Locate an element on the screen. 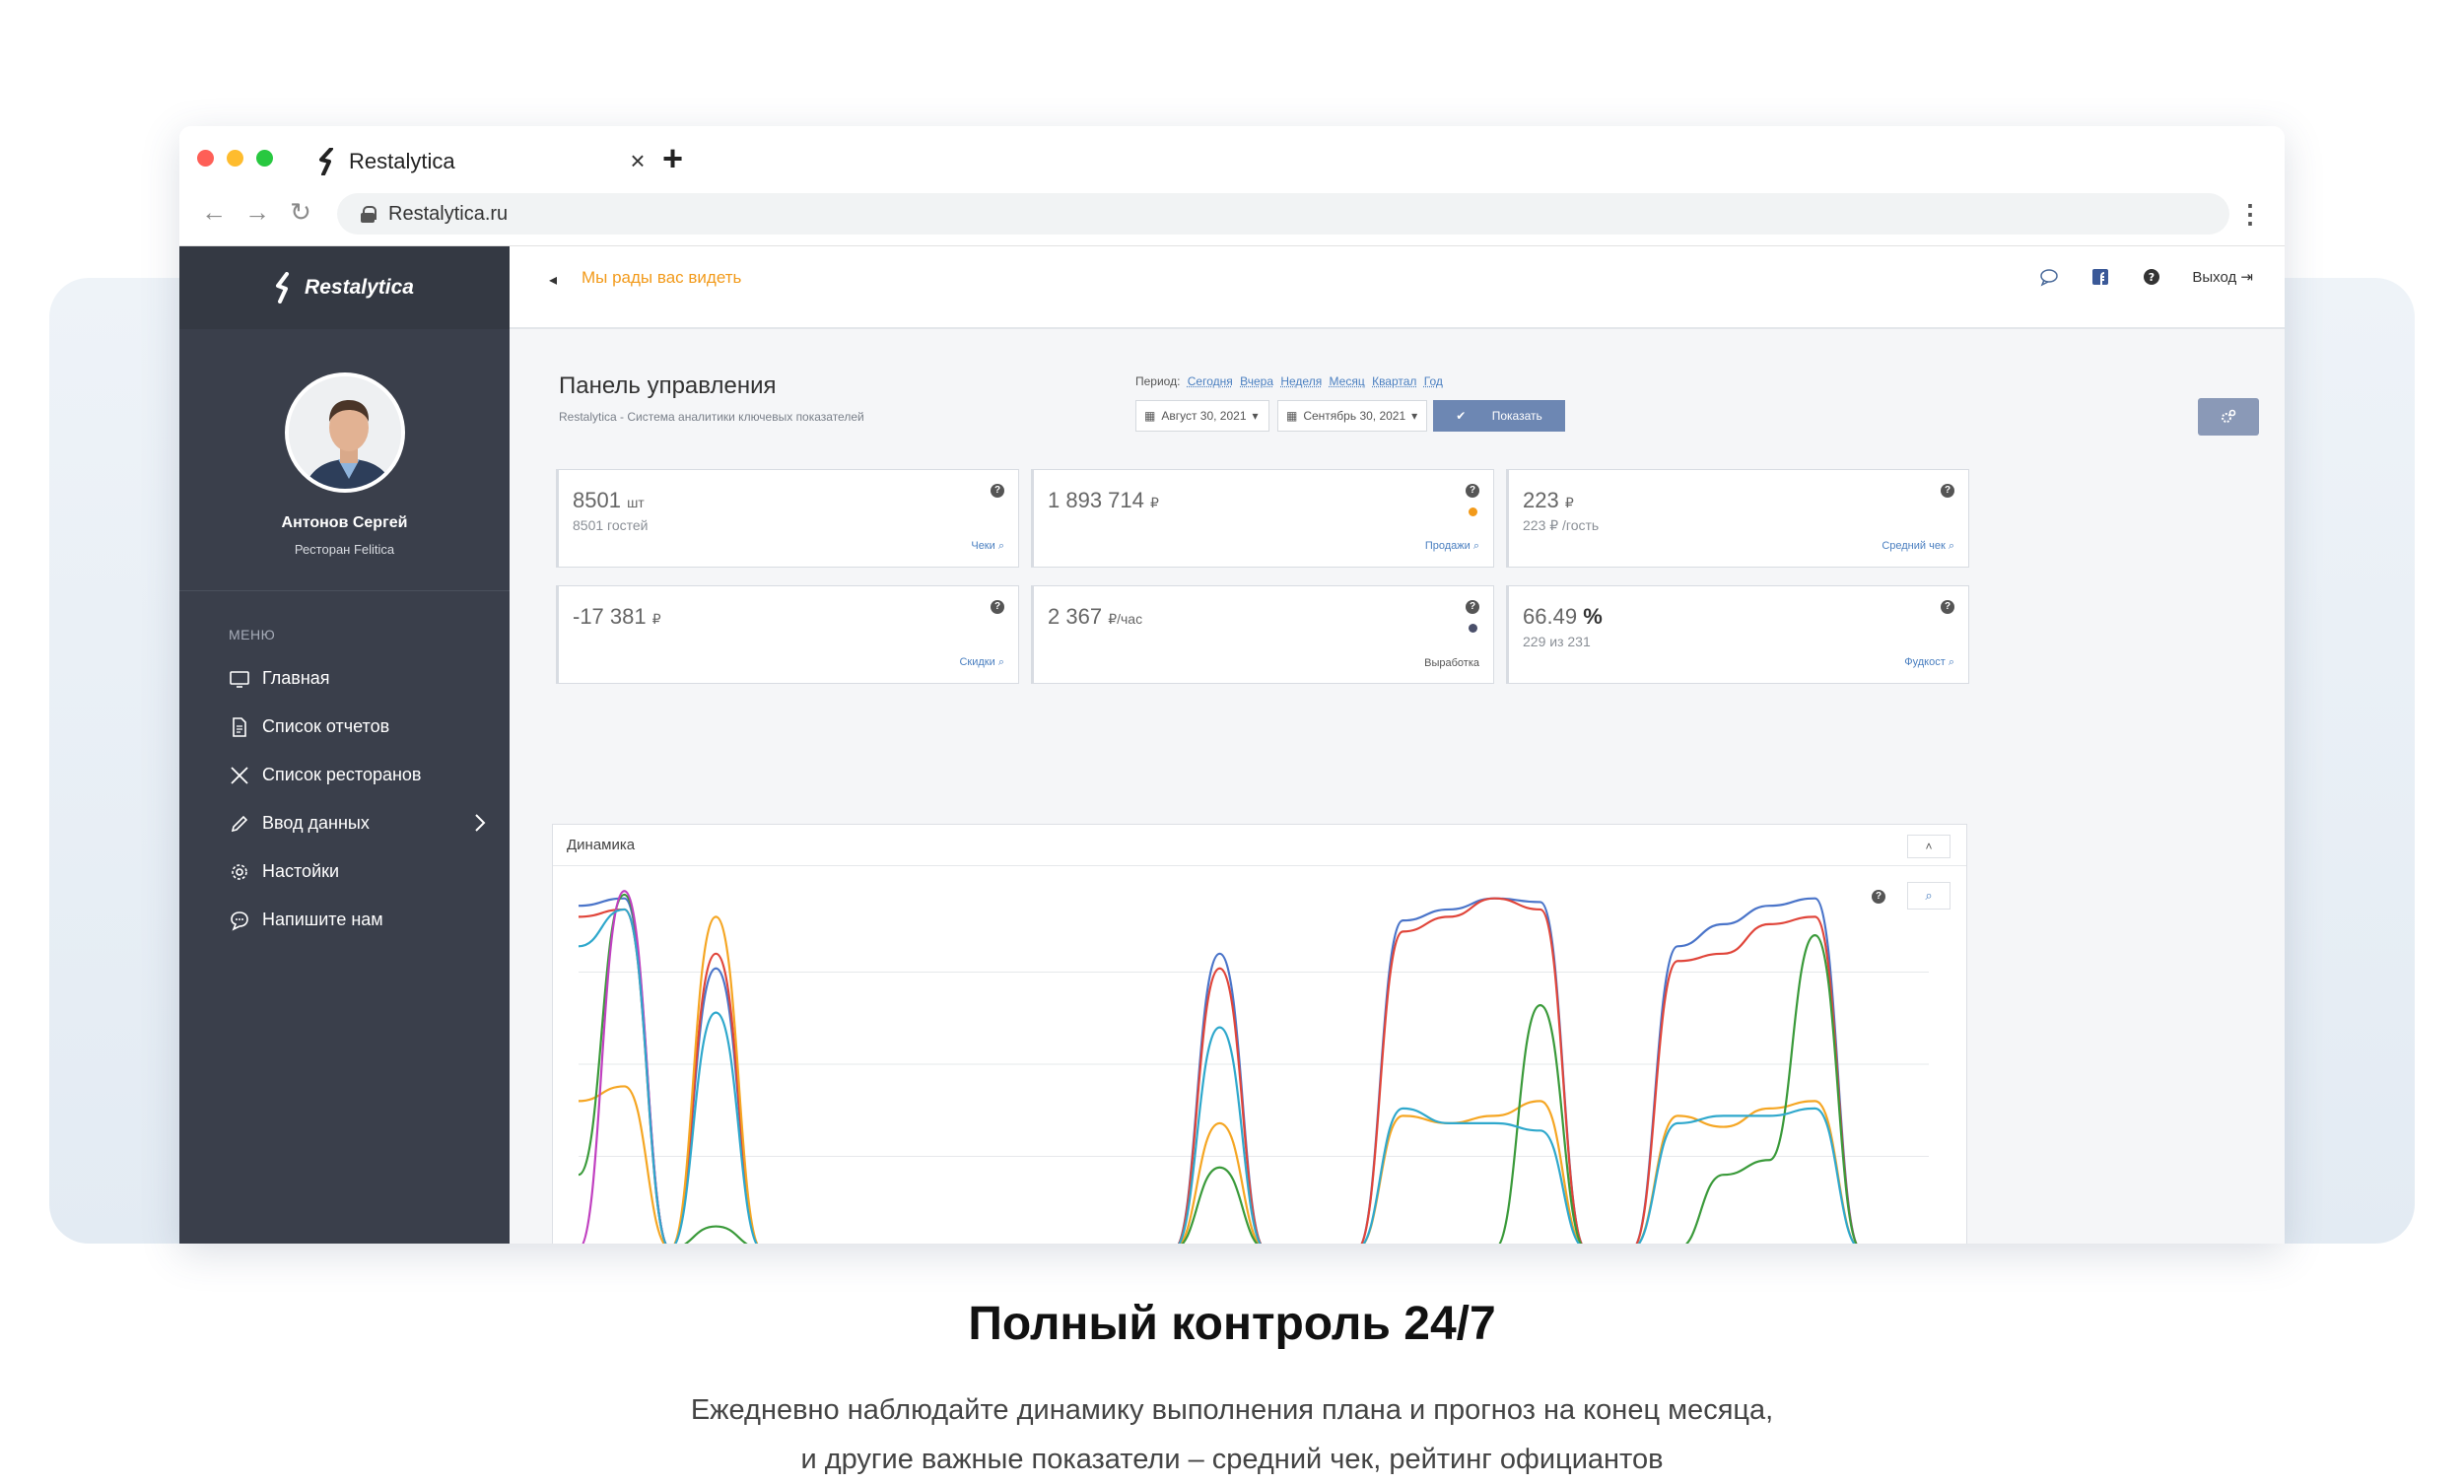  avatar-photo is located at coordinates (347, 434).